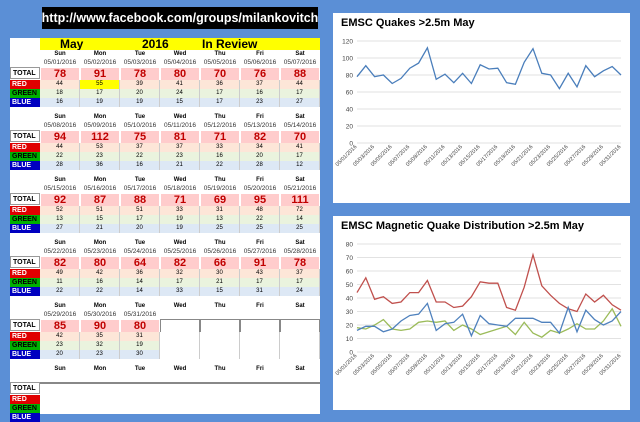 The height and width of the screenshot is (422, 640). Describe the element at coordinates (180, 383) in the screenshot. I see `total-row` at that location.